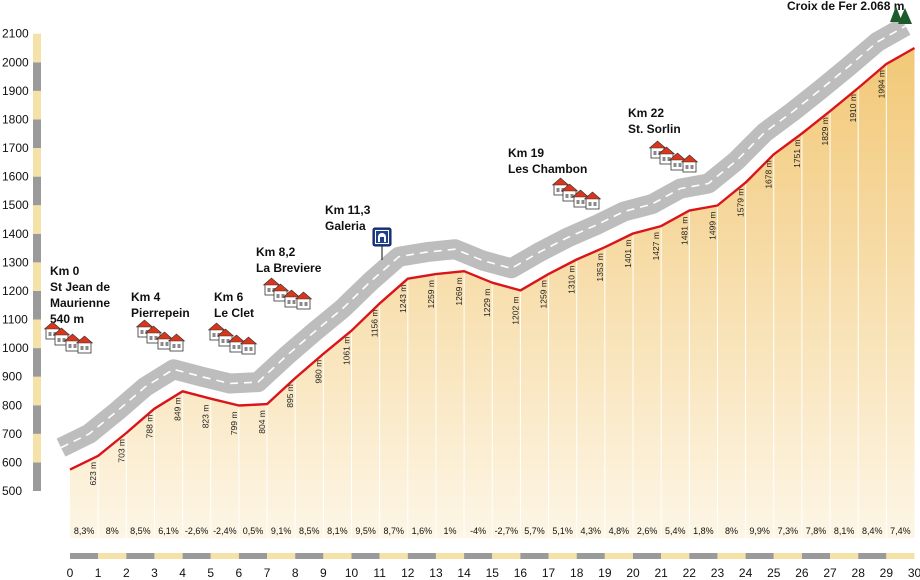 This screenshot has width=920, height=580. Describe the element at coordinates (788, 531) in the screenshot. I see `gradient-label: 7,3%` at that location.